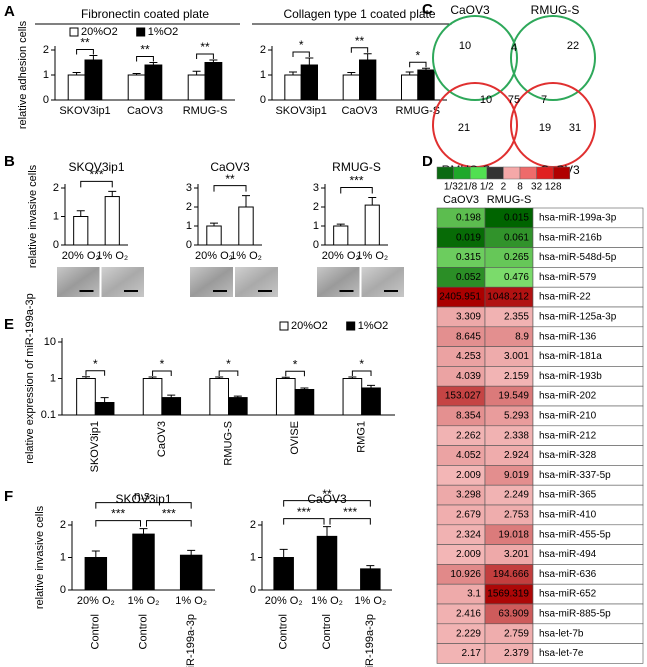  I want to click on panel-letter: F, so click(8, 496).